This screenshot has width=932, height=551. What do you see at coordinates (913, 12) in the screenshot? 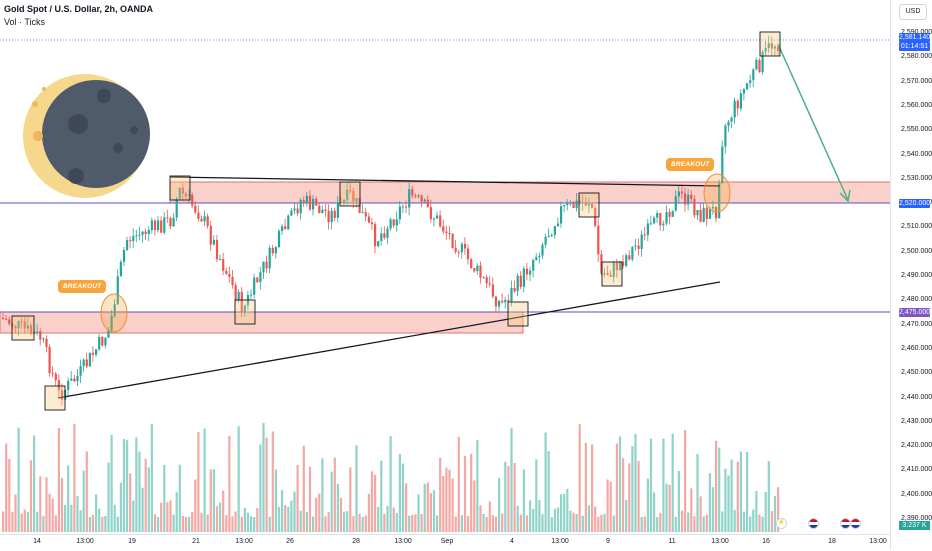
I see `currency-button: USD` at bounding box center [913, 12].